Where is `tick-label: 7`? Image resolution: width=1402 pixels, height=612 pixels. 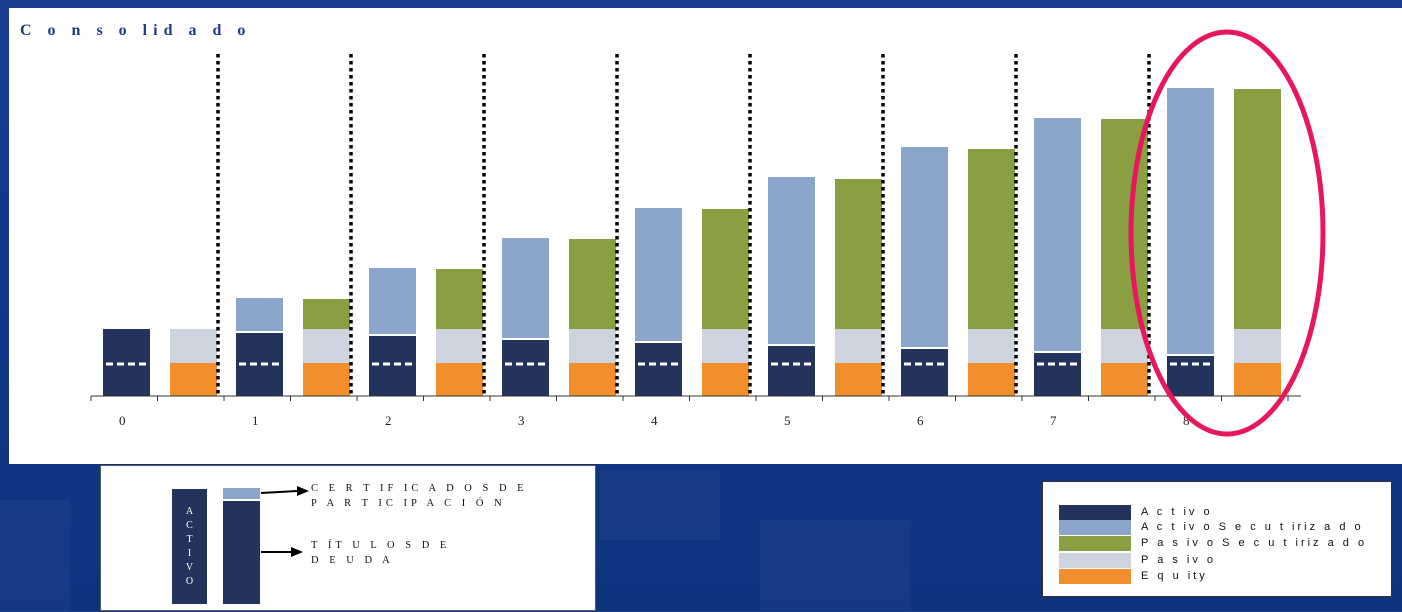
tick-label: 7 is located at coordinates (1053, 420).